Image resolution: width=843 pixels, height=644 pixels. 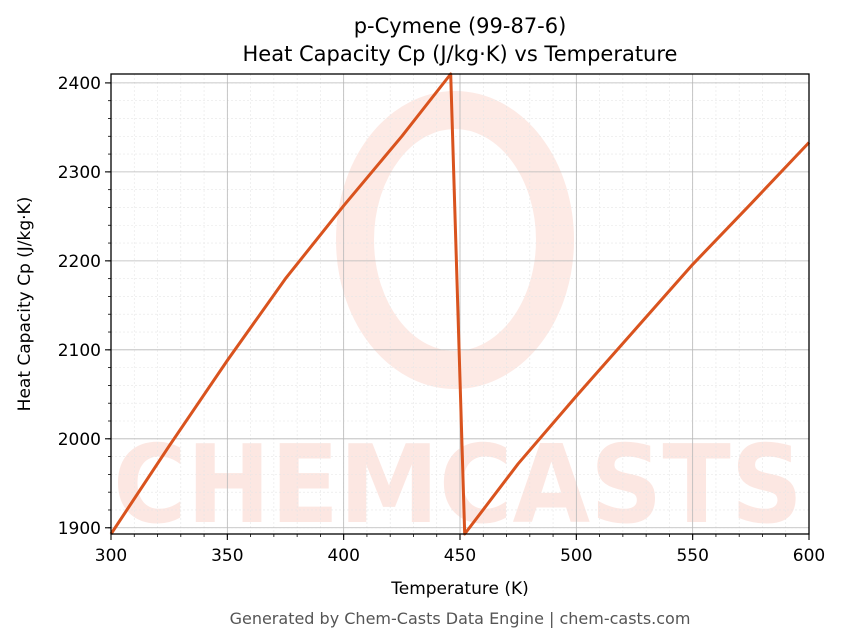 What do you see at coordinates (460, 556) in the screenshot?
I see `x-tick-label: 450` at bounding box center [460, 556].